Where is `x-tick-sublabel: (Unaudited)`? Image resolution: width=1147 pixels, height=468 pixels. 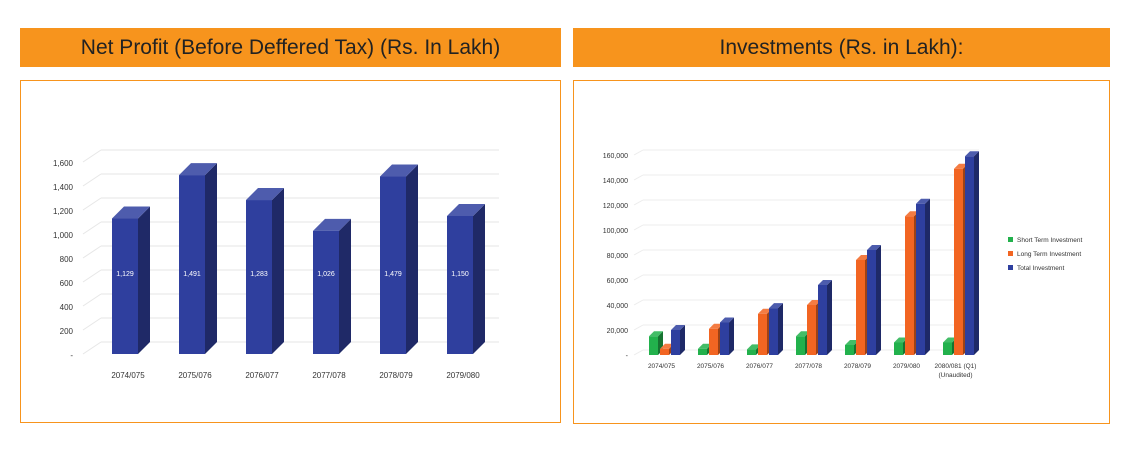 x-tick-sublabel: (Unaudited) is located at coordinates (956, 375).